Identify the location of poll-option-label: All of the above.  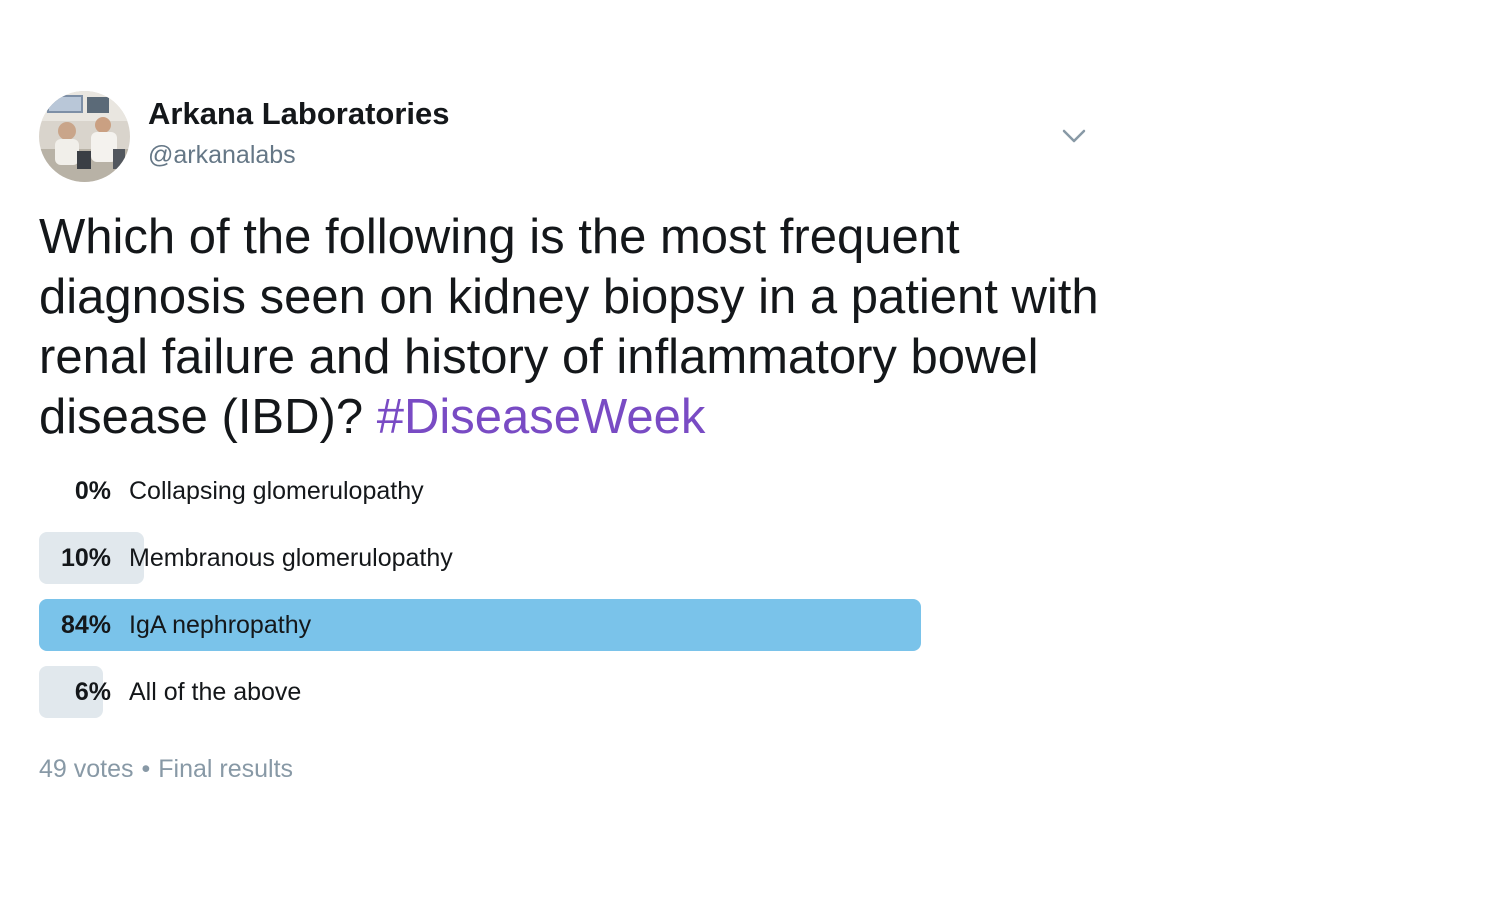
(215, 692).